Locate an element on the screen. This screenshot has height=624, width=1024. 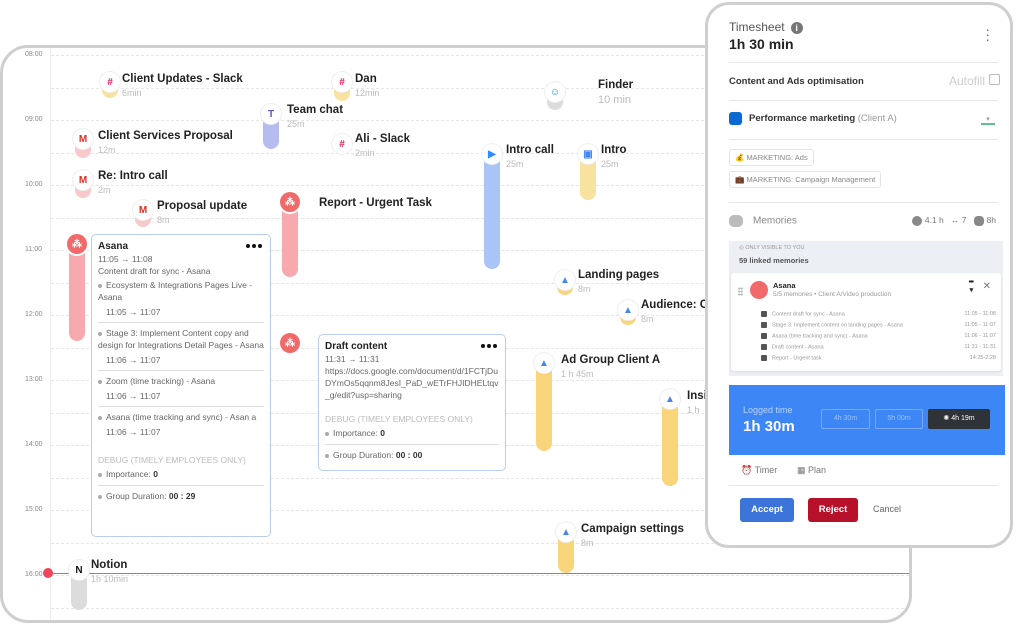
memory-row: Report - Urgent task 14:25-2:28 is located at coordinates (878, 358).